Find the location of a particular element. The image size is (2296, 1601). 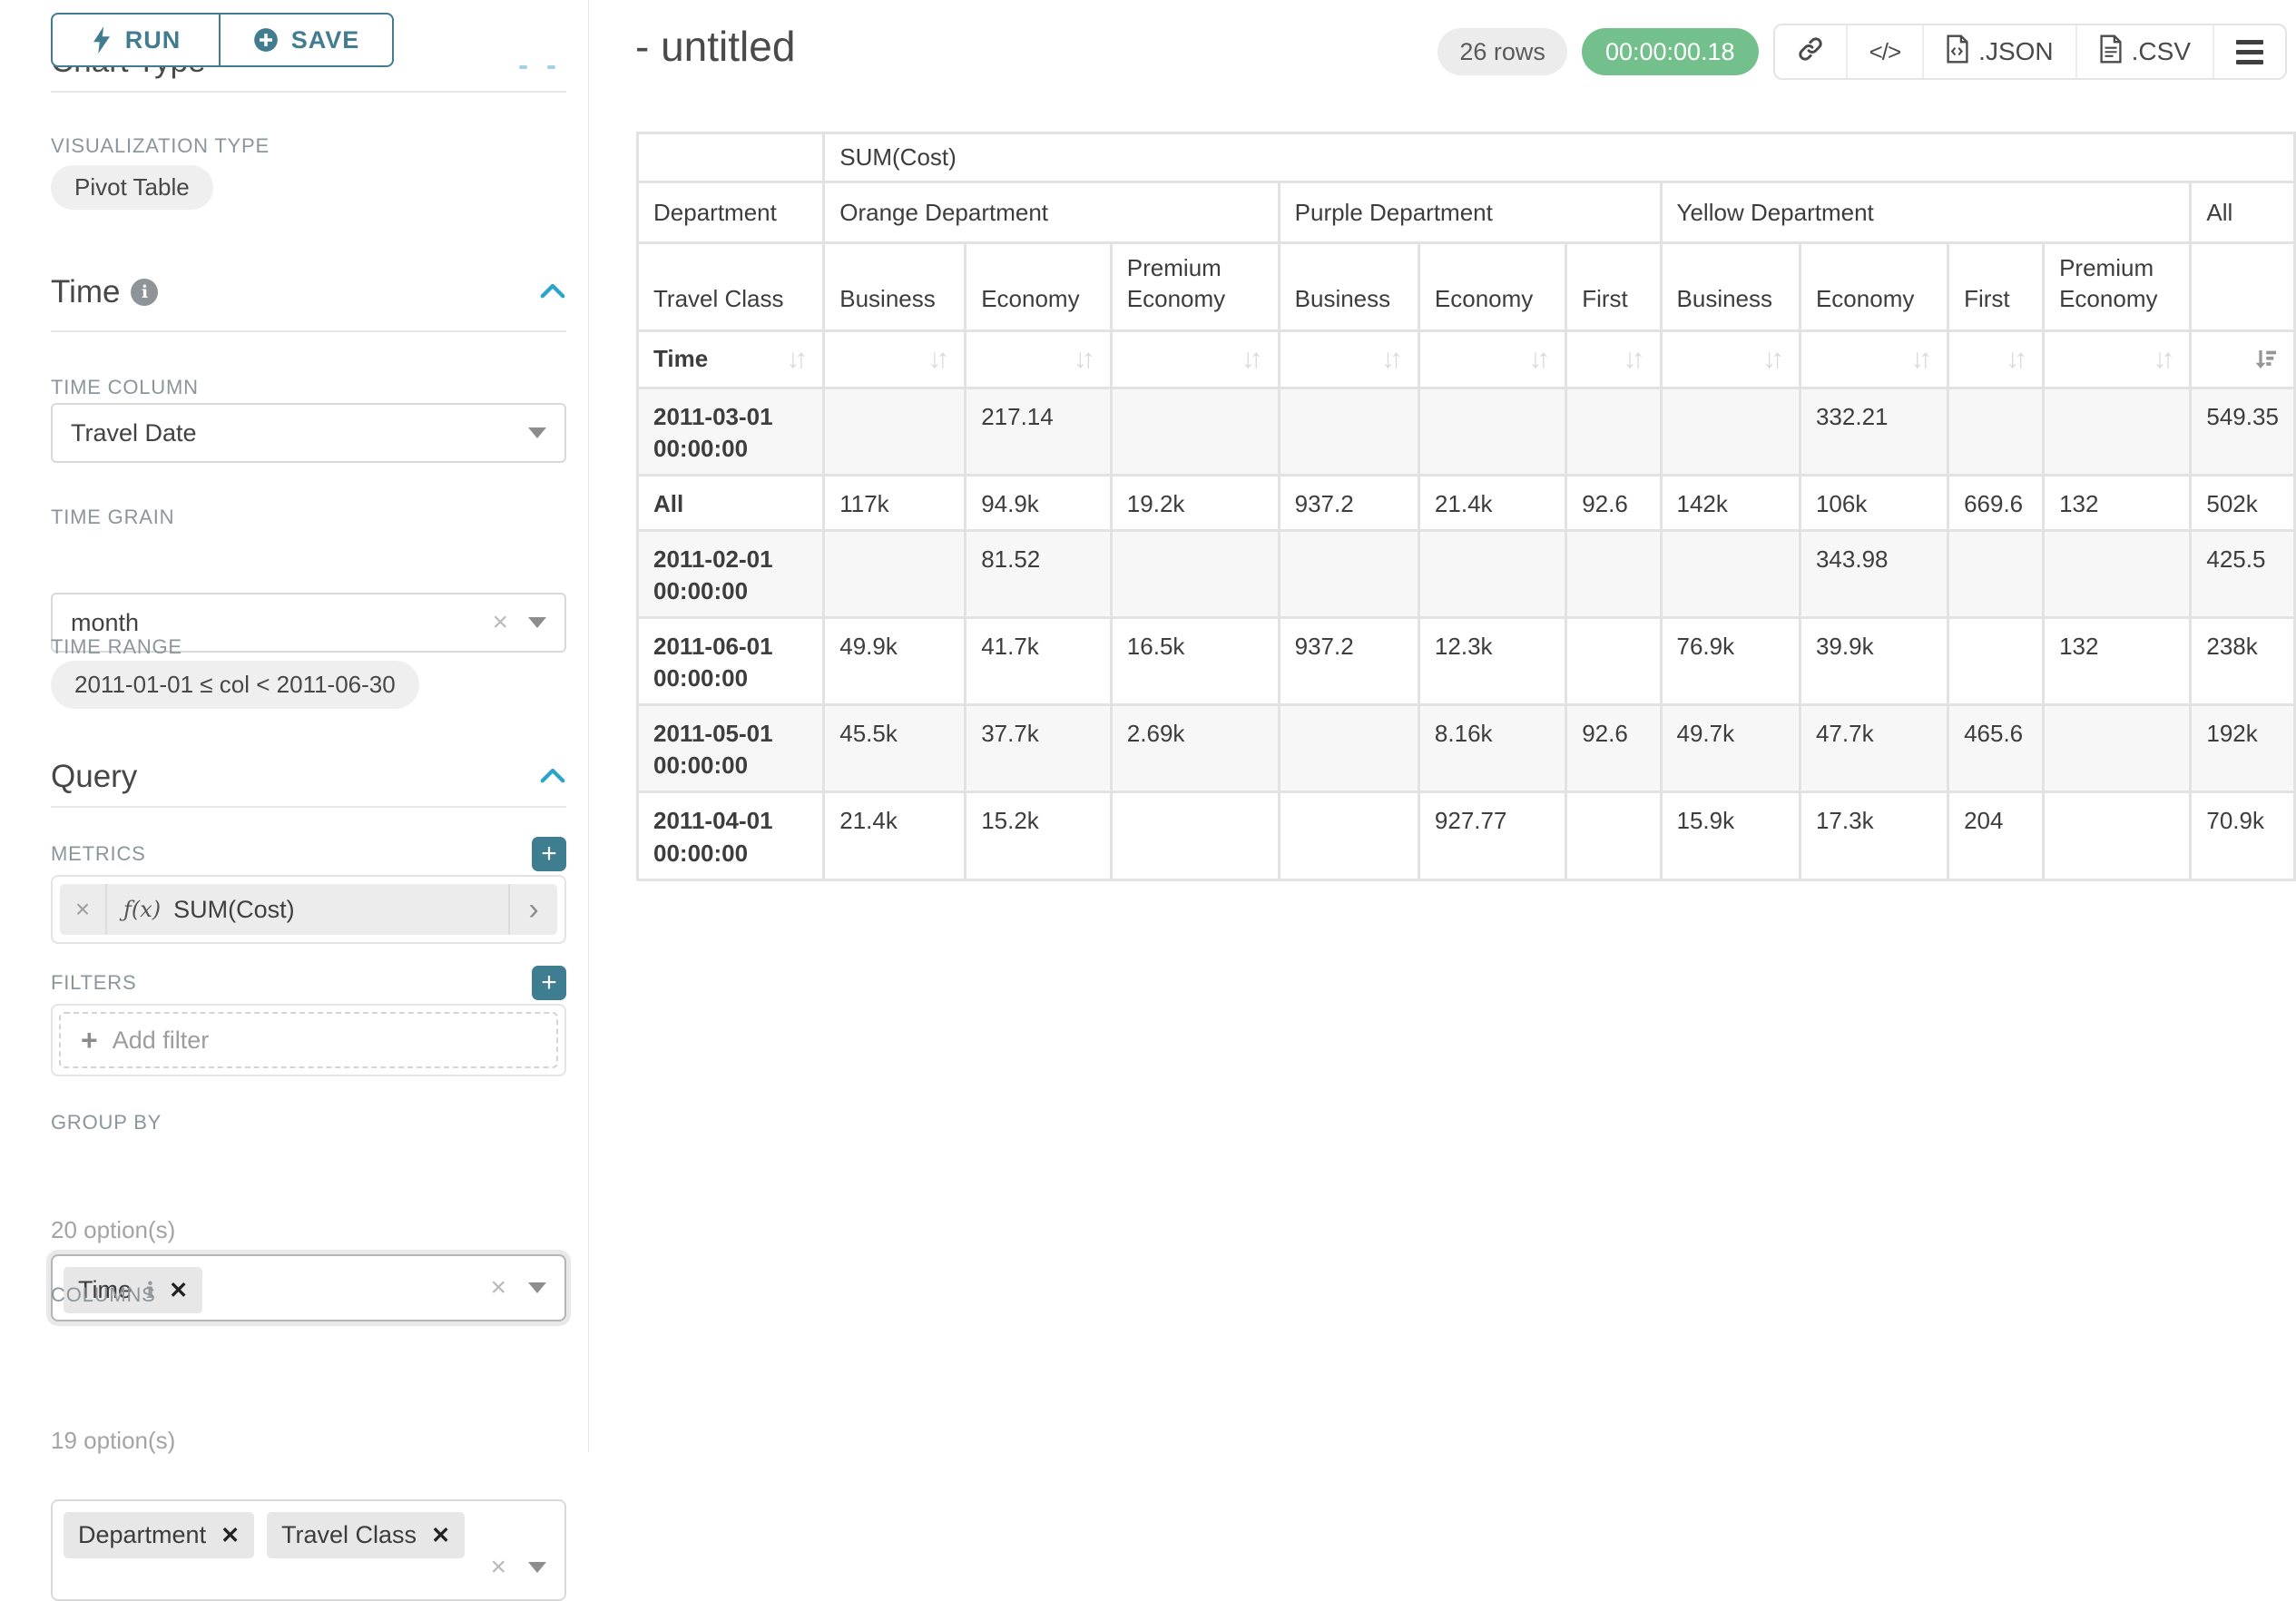

metrics-label: METRICS is located at coordinates (98, 854).